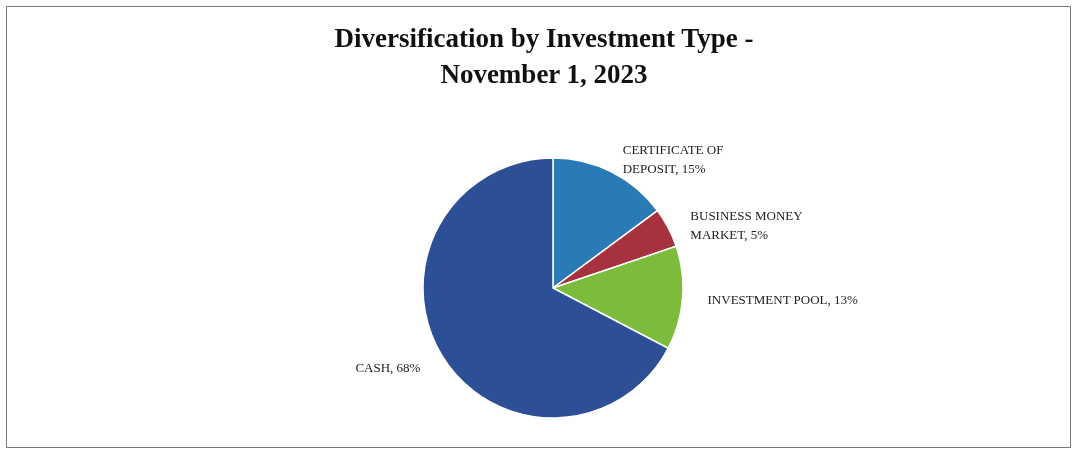  I want to click on slice-label: CASH, 68%, so click(388, 368).